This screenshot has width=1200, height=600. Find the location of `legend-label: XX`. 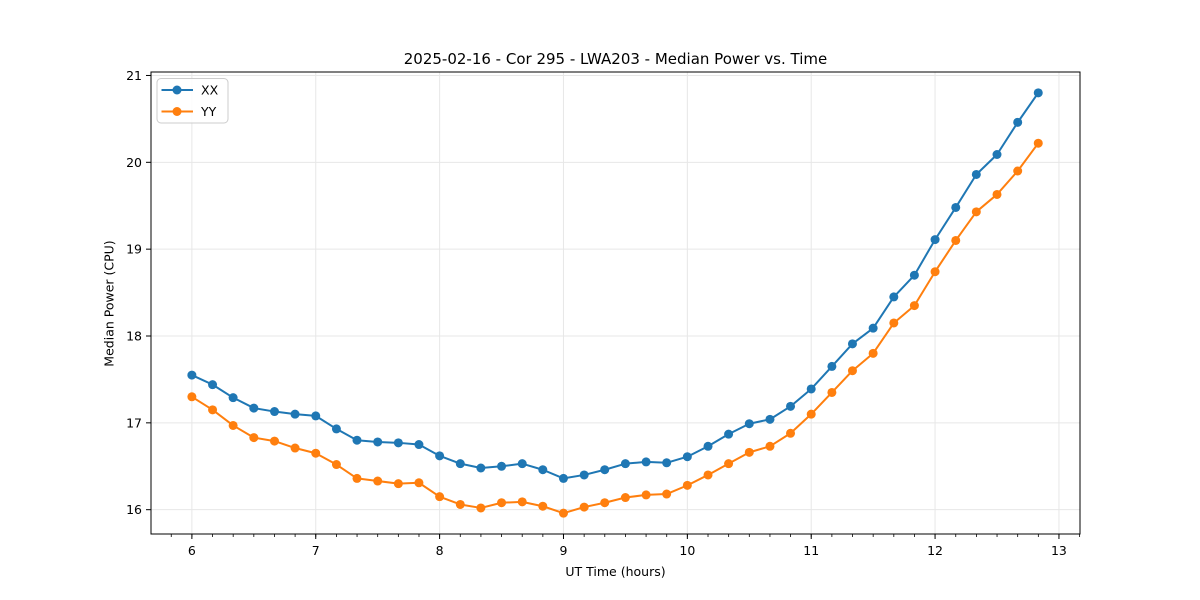

legend-label: XX is located at coordinates (210, 90).